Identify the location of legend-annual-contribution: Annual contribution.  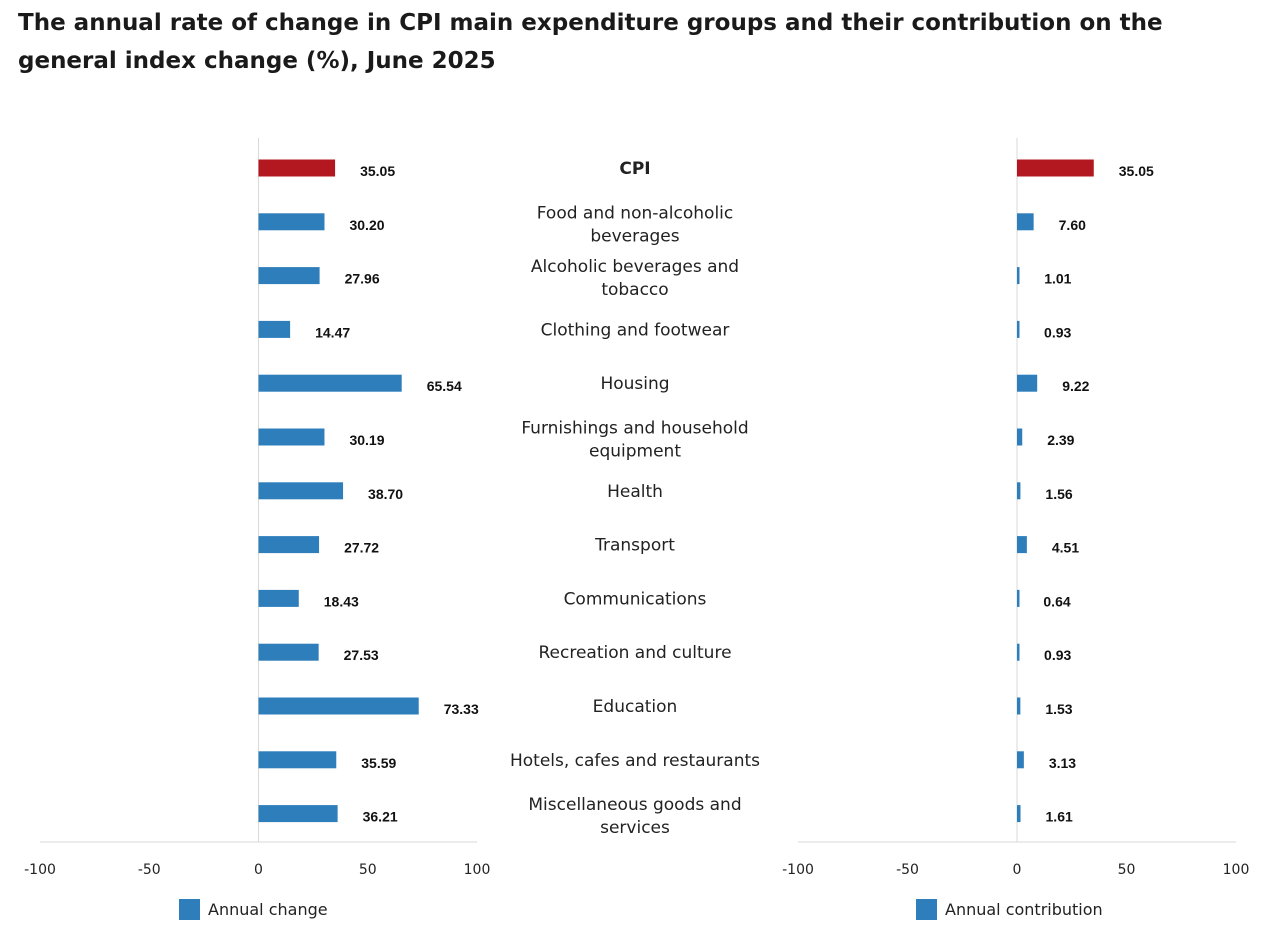
(1009, 909).